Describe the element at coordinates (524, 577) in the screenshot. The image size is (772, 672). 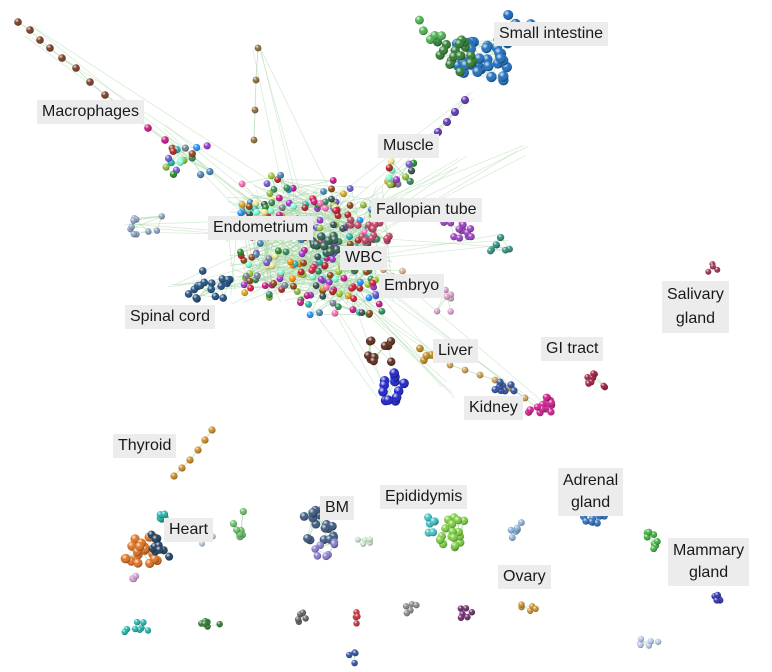
I see `label-ovary: Ovary` at that location.